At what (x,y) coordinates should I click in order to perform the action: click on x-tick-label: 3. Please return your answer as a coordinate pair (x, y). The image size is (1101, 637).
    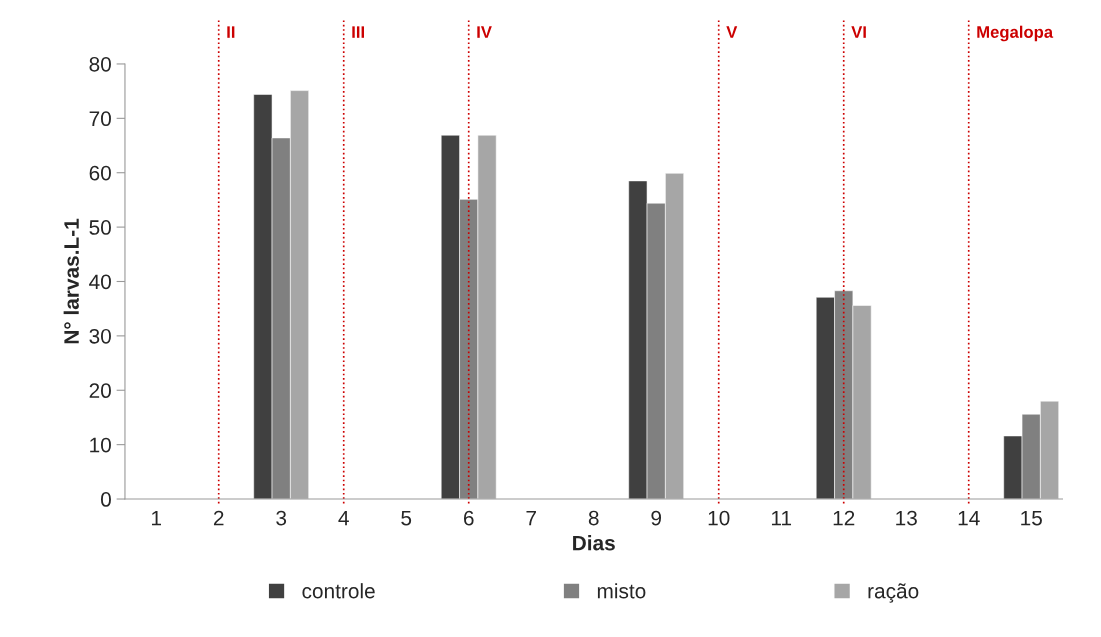
    Looking at the image, I should click on (281, 518).